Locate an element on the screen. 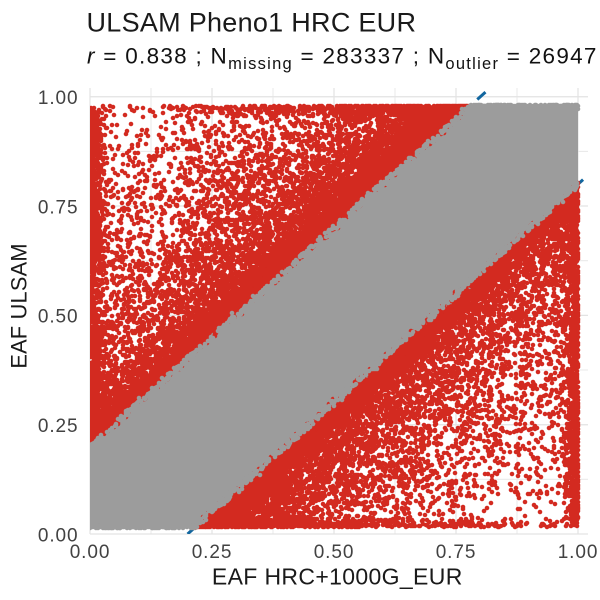  svg-text: EAF ULSAM is located at coordinates (19, 305).